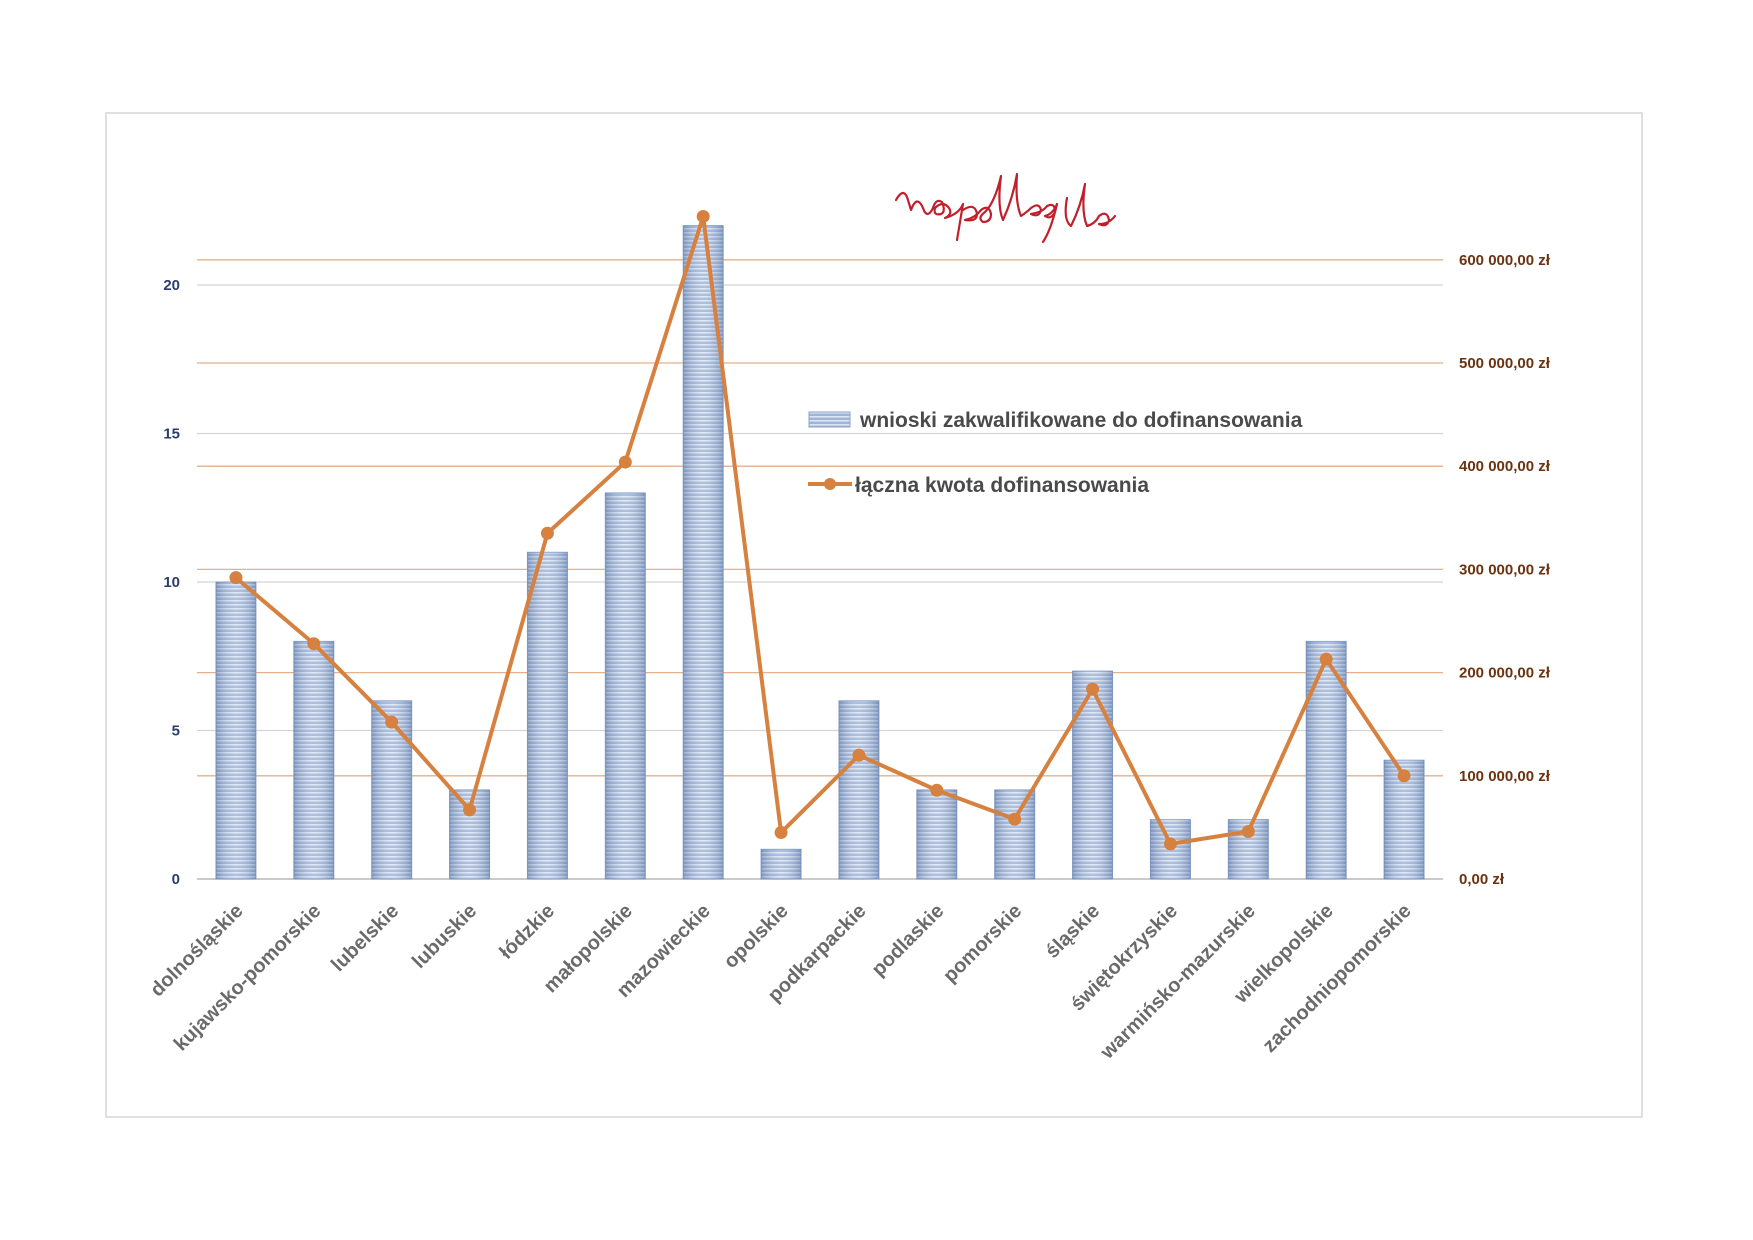 The width and height of the screenshot is (1753, 1240). What do you see at coordinates (1505, 673) in the screenshot?
I see `right-tick-label: 200 000,00 zł` at bounding box center [1505, 673].